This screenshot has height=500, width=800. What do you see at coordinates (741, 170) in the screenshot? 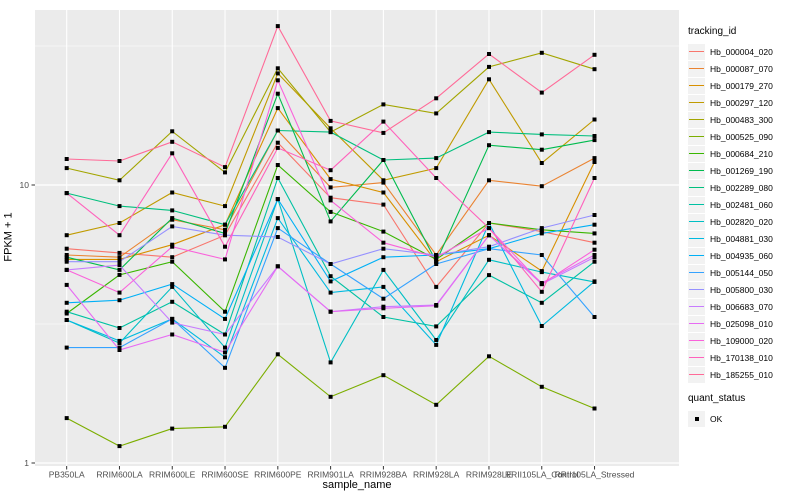
I see `legend-item-label: Hb_001269_190` at bounding box center [741, 170].